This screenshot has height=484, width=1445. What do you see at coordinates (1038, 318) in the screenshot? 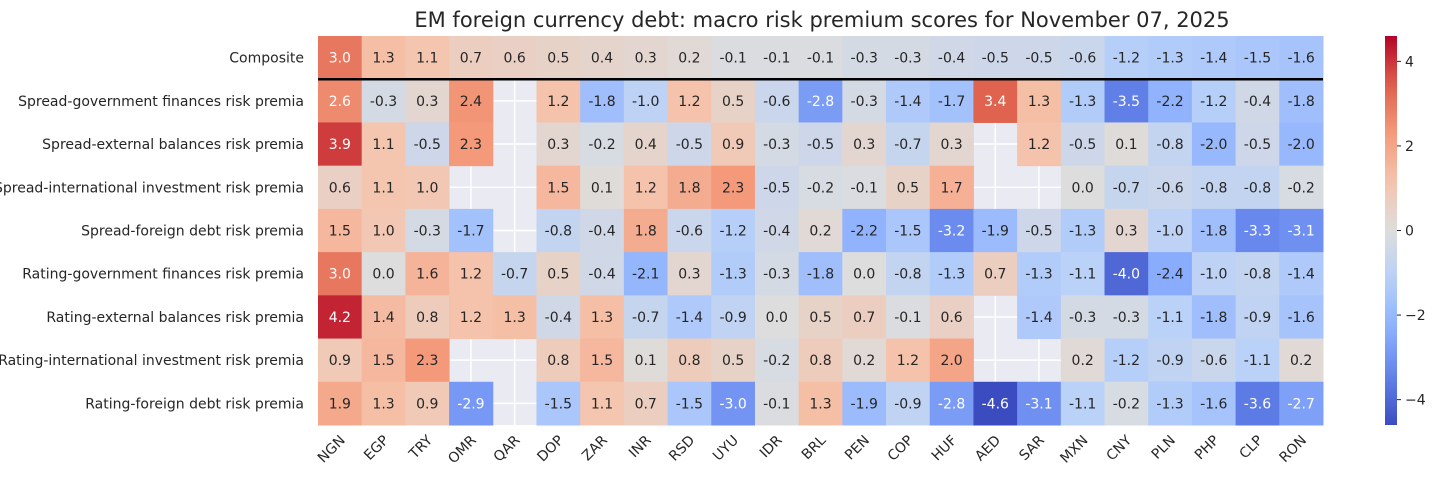
I see `cell-value-label: -1.4` at bounding box center [1038, 318].